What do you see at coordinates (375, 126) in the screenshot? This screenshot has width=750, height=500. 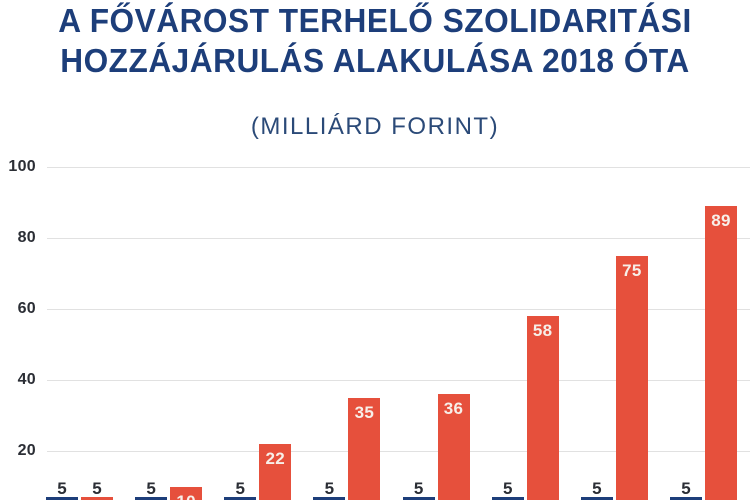 I see `chart-subtitle-units: (MILLIÁRD FORINT)` at bounding box center [375, 126].